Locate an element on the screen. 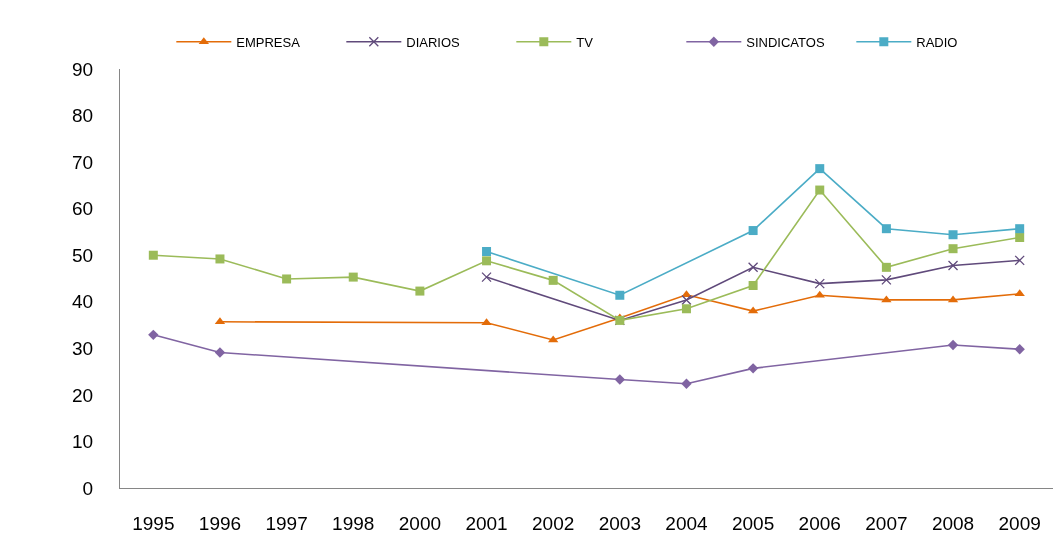  x-tick-label: 2001 is located at coordinates (486, 523).